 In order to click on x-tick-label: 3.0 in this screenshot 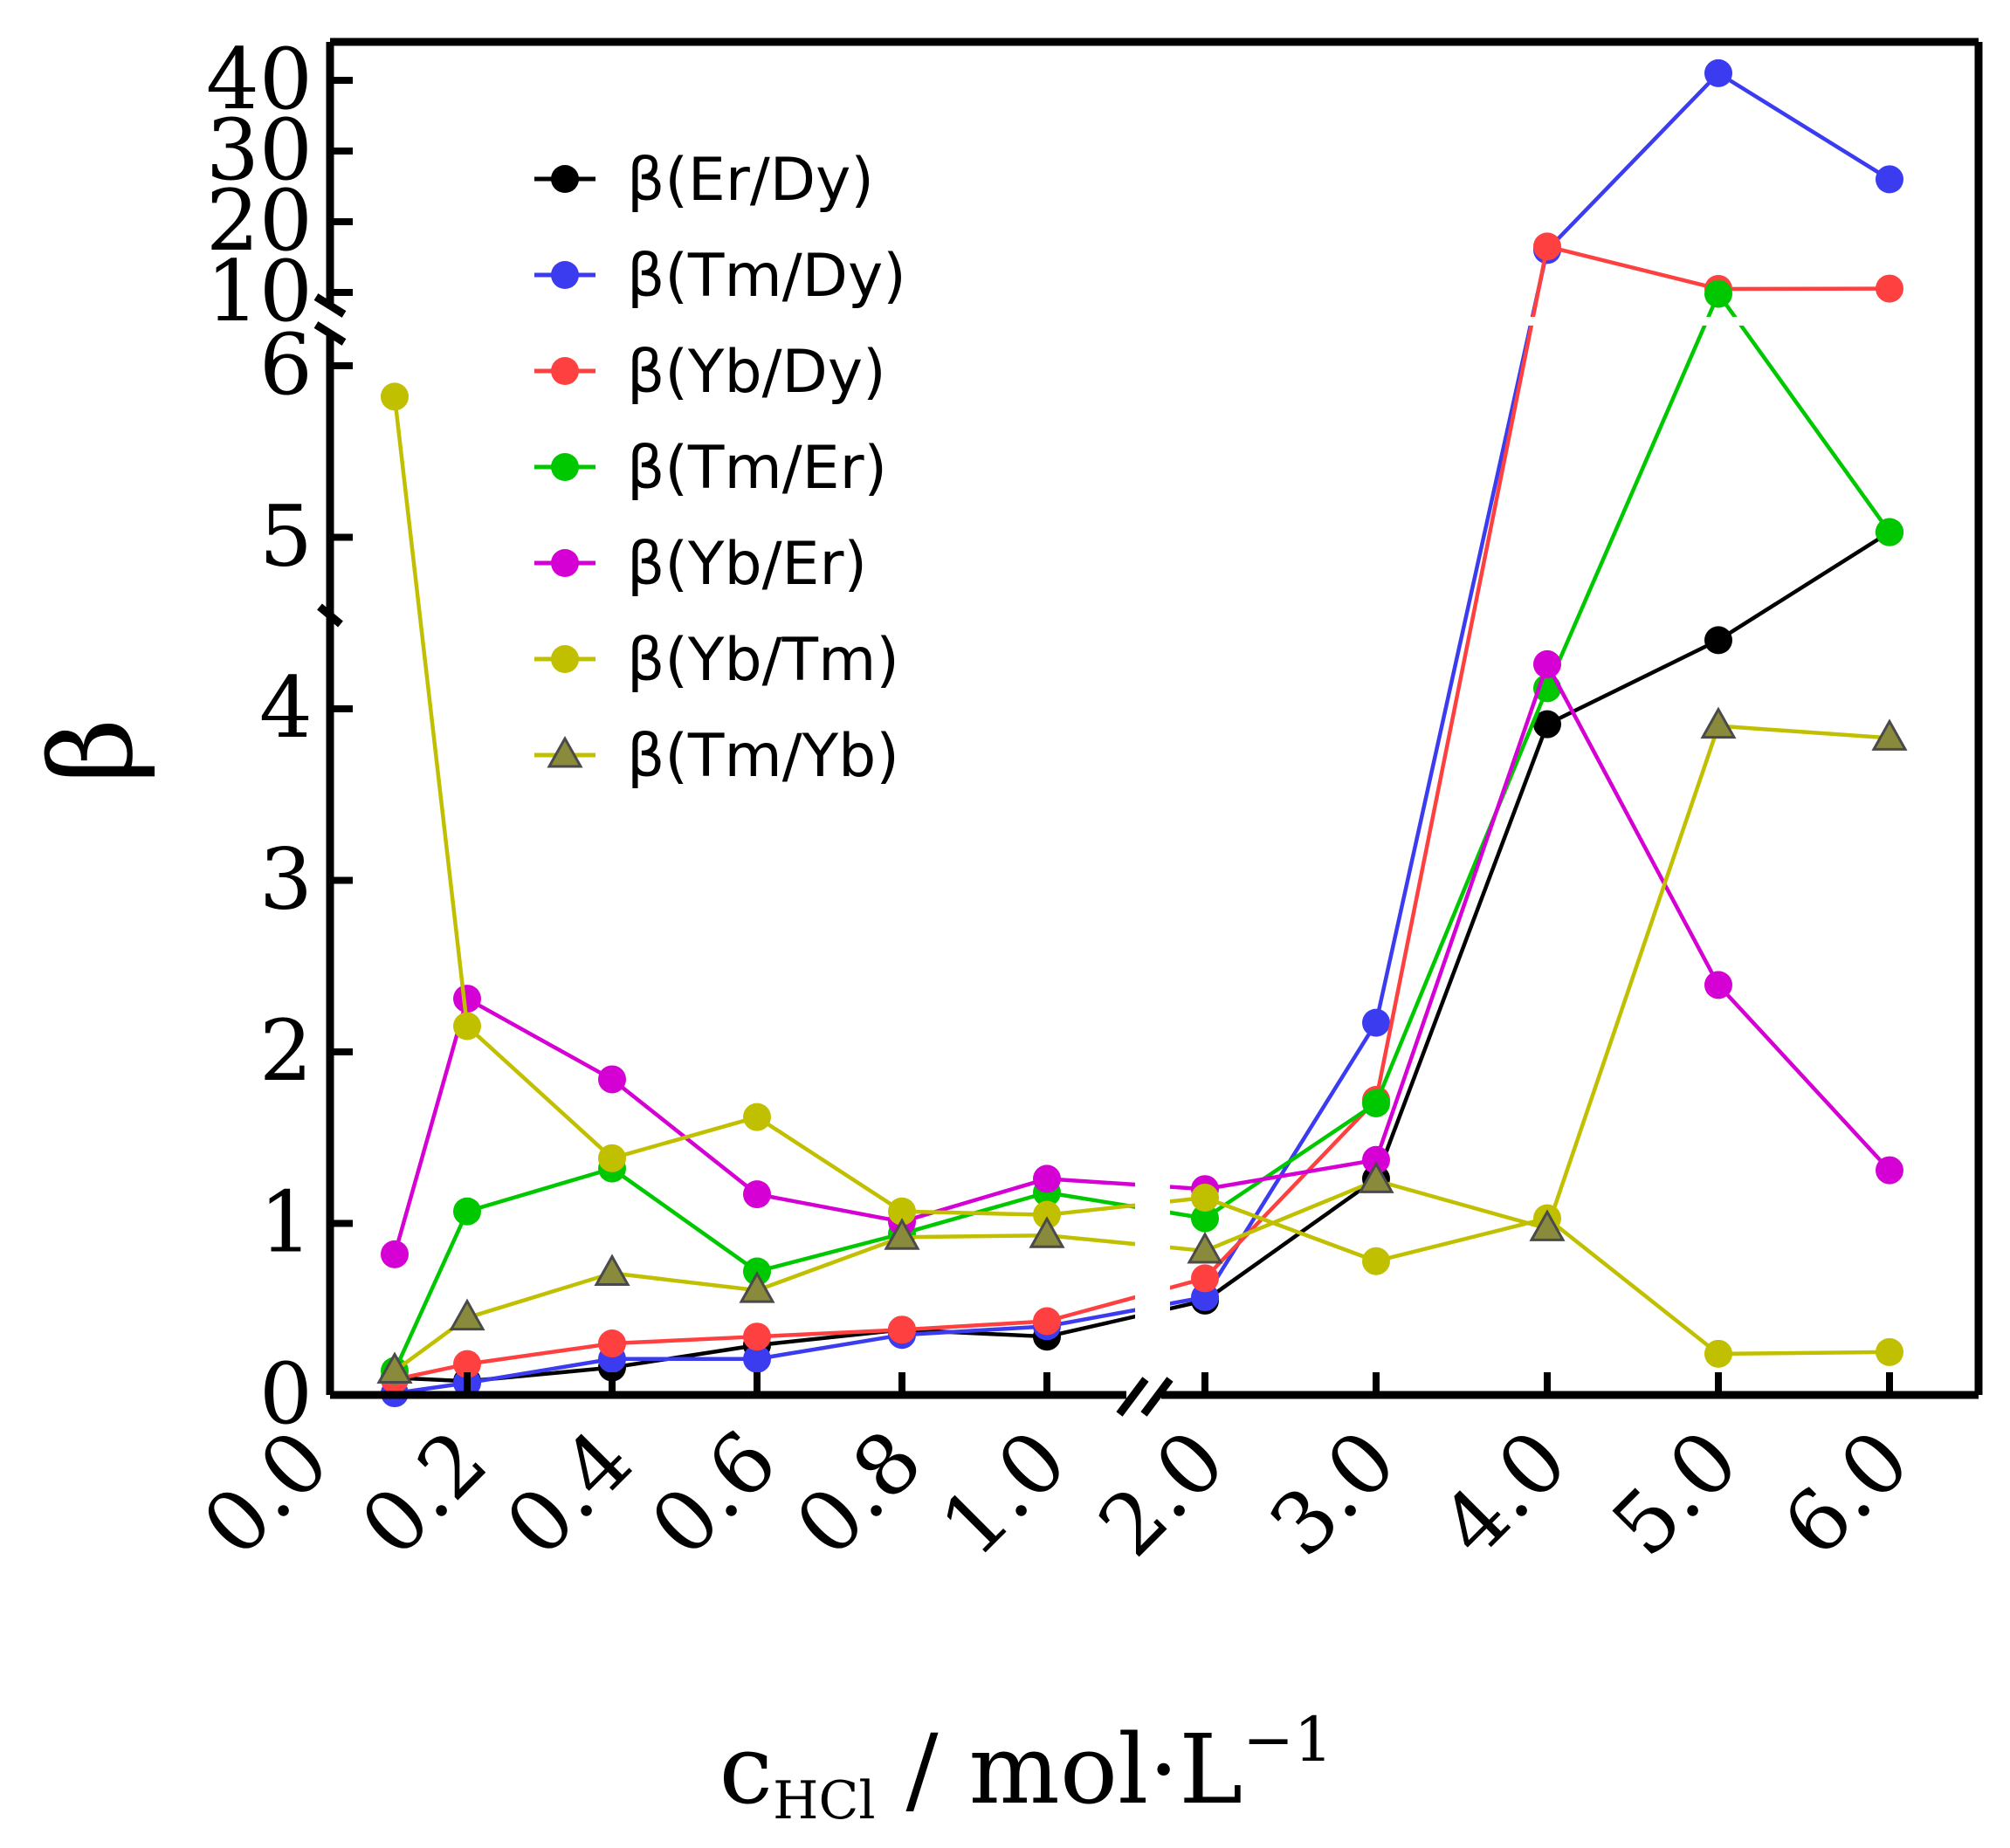, I will do `click(1333, 1494)`.